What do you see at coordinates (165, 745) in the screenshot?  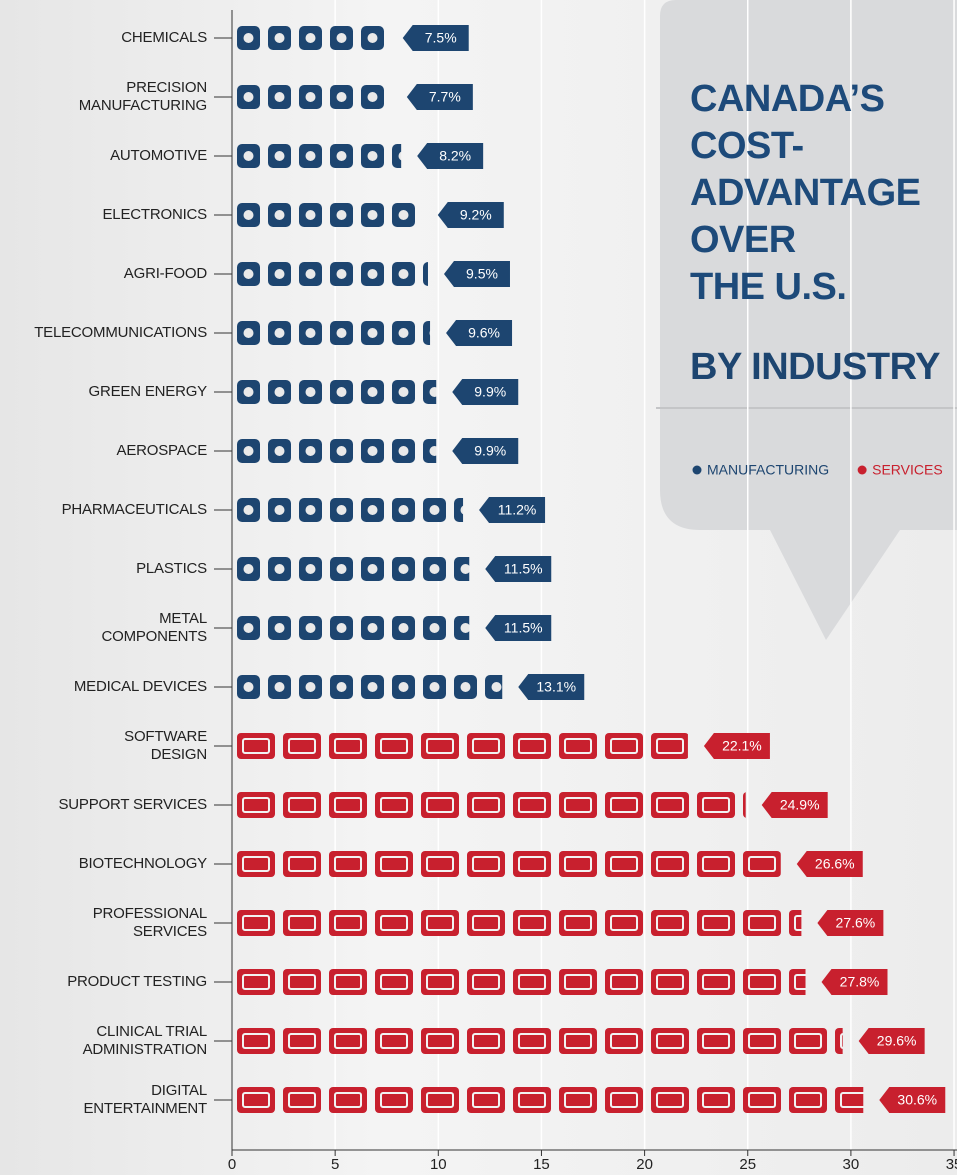 I see `y-tick-label: SOFTWARE DESIGN` at bounding box center [165, 745].